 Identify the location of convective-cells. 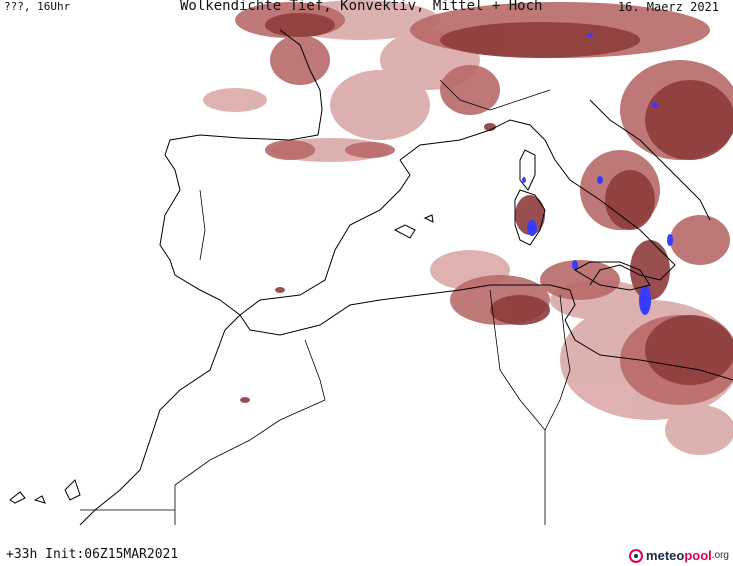
(597, 174).